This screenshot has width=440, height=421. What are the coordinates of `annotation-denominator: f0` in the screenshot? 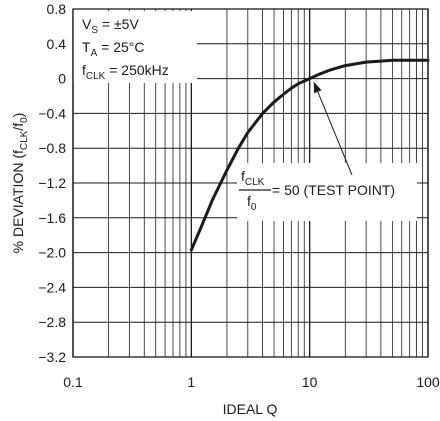 It's located at (252, 203).